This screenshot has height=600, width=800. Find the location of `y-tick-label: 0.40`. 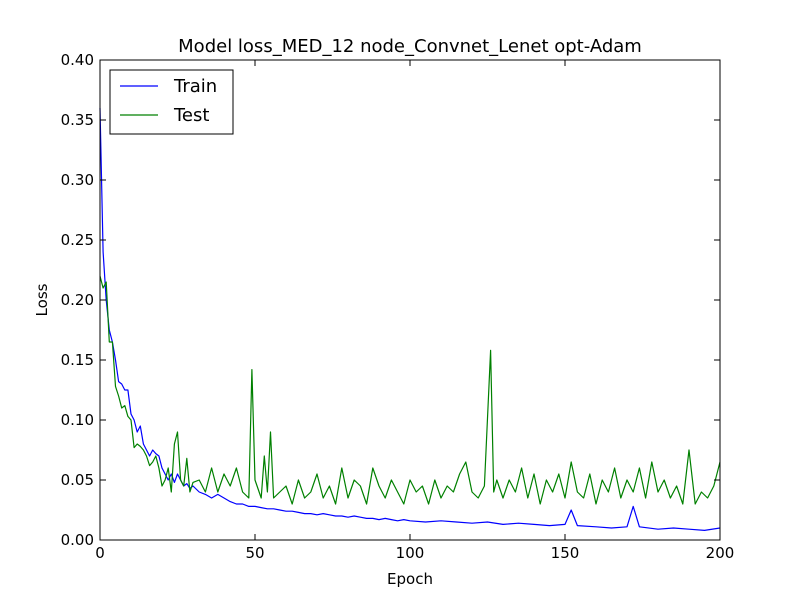

y-tick-label: 0.40 is located at coordinates (77, 60).